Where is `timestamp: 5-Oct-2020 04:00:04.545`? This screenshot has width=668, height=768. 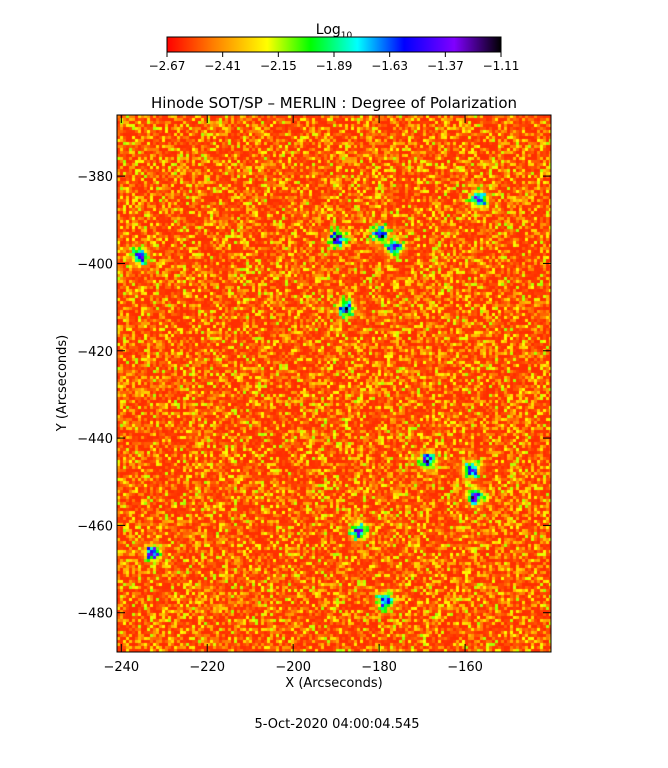
timestamp: 5-Oct-2020 04:00:04.545 is located at coordinates (336, 724).